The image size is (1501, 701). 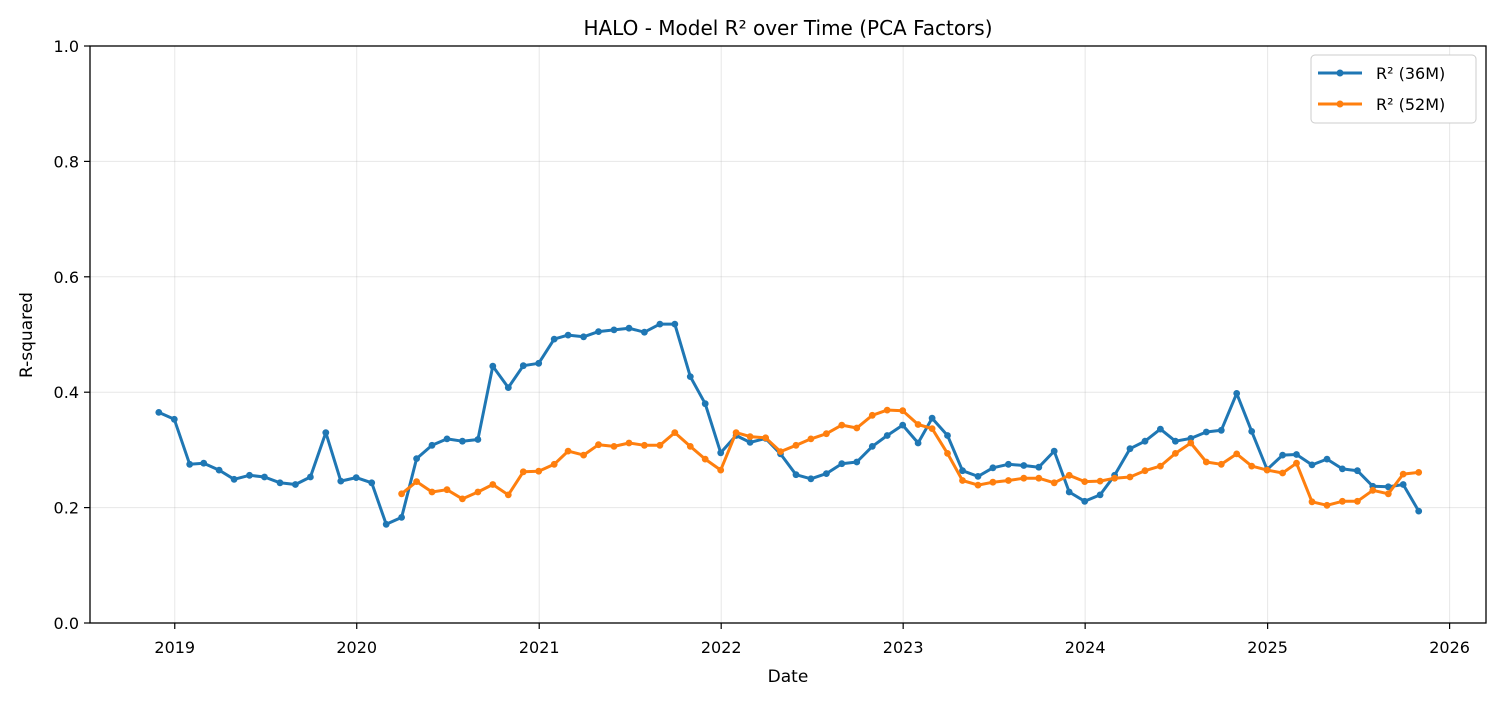 What do you see at coordinates (27, 335) in the screenshot?
I see `y-axis-title: R-squared` at bounding box center [27, 335].